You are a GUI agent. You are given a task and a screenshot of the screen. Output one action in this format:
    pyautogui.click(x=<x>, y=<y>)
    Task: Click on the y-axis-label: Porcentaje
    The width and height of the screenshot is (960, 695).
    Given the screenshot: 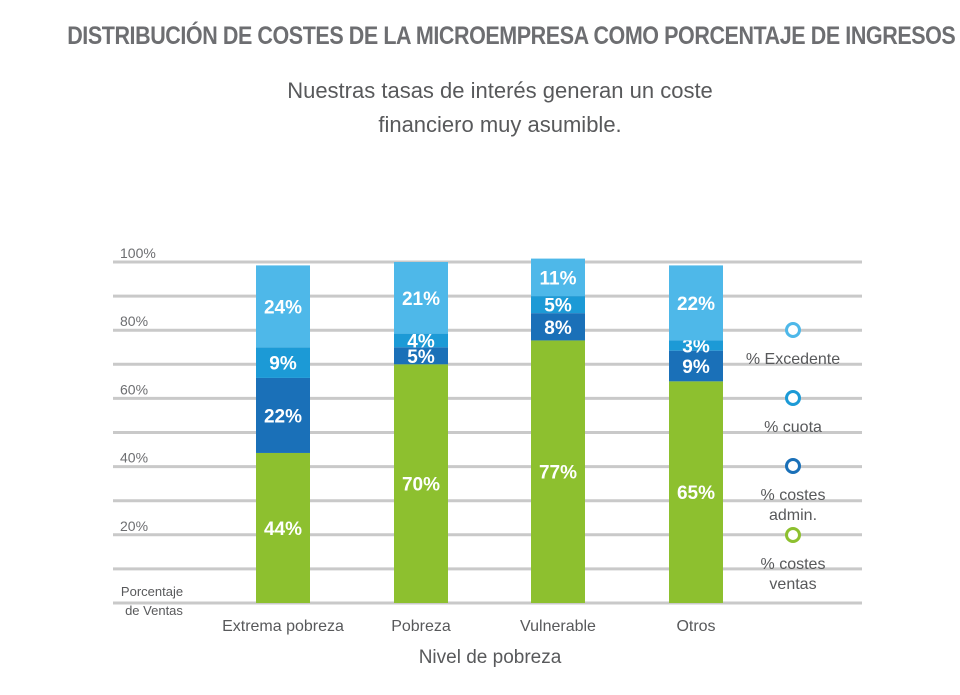 What is the action you would take?
    pyautogui.click(x=152, y=591)
    